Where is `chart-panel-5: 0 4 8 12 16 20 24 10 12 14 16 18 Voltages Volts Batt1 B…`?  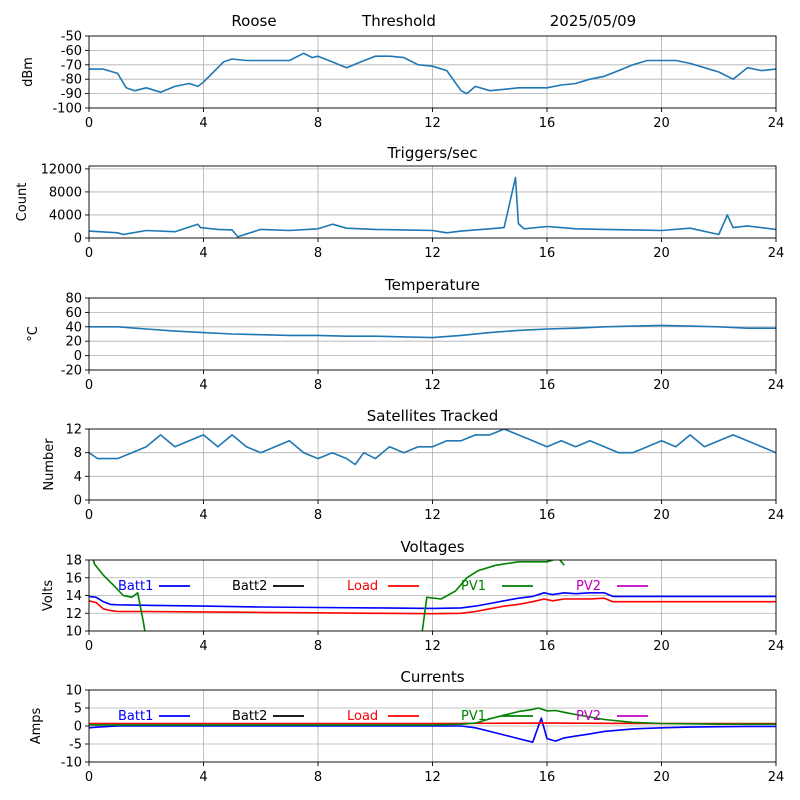 chart-panel-5: 0 4 8 12 16 20 24 10 12 14 16 18 Voltages Volts Batt1 B… is located at coordinates (412, 596).